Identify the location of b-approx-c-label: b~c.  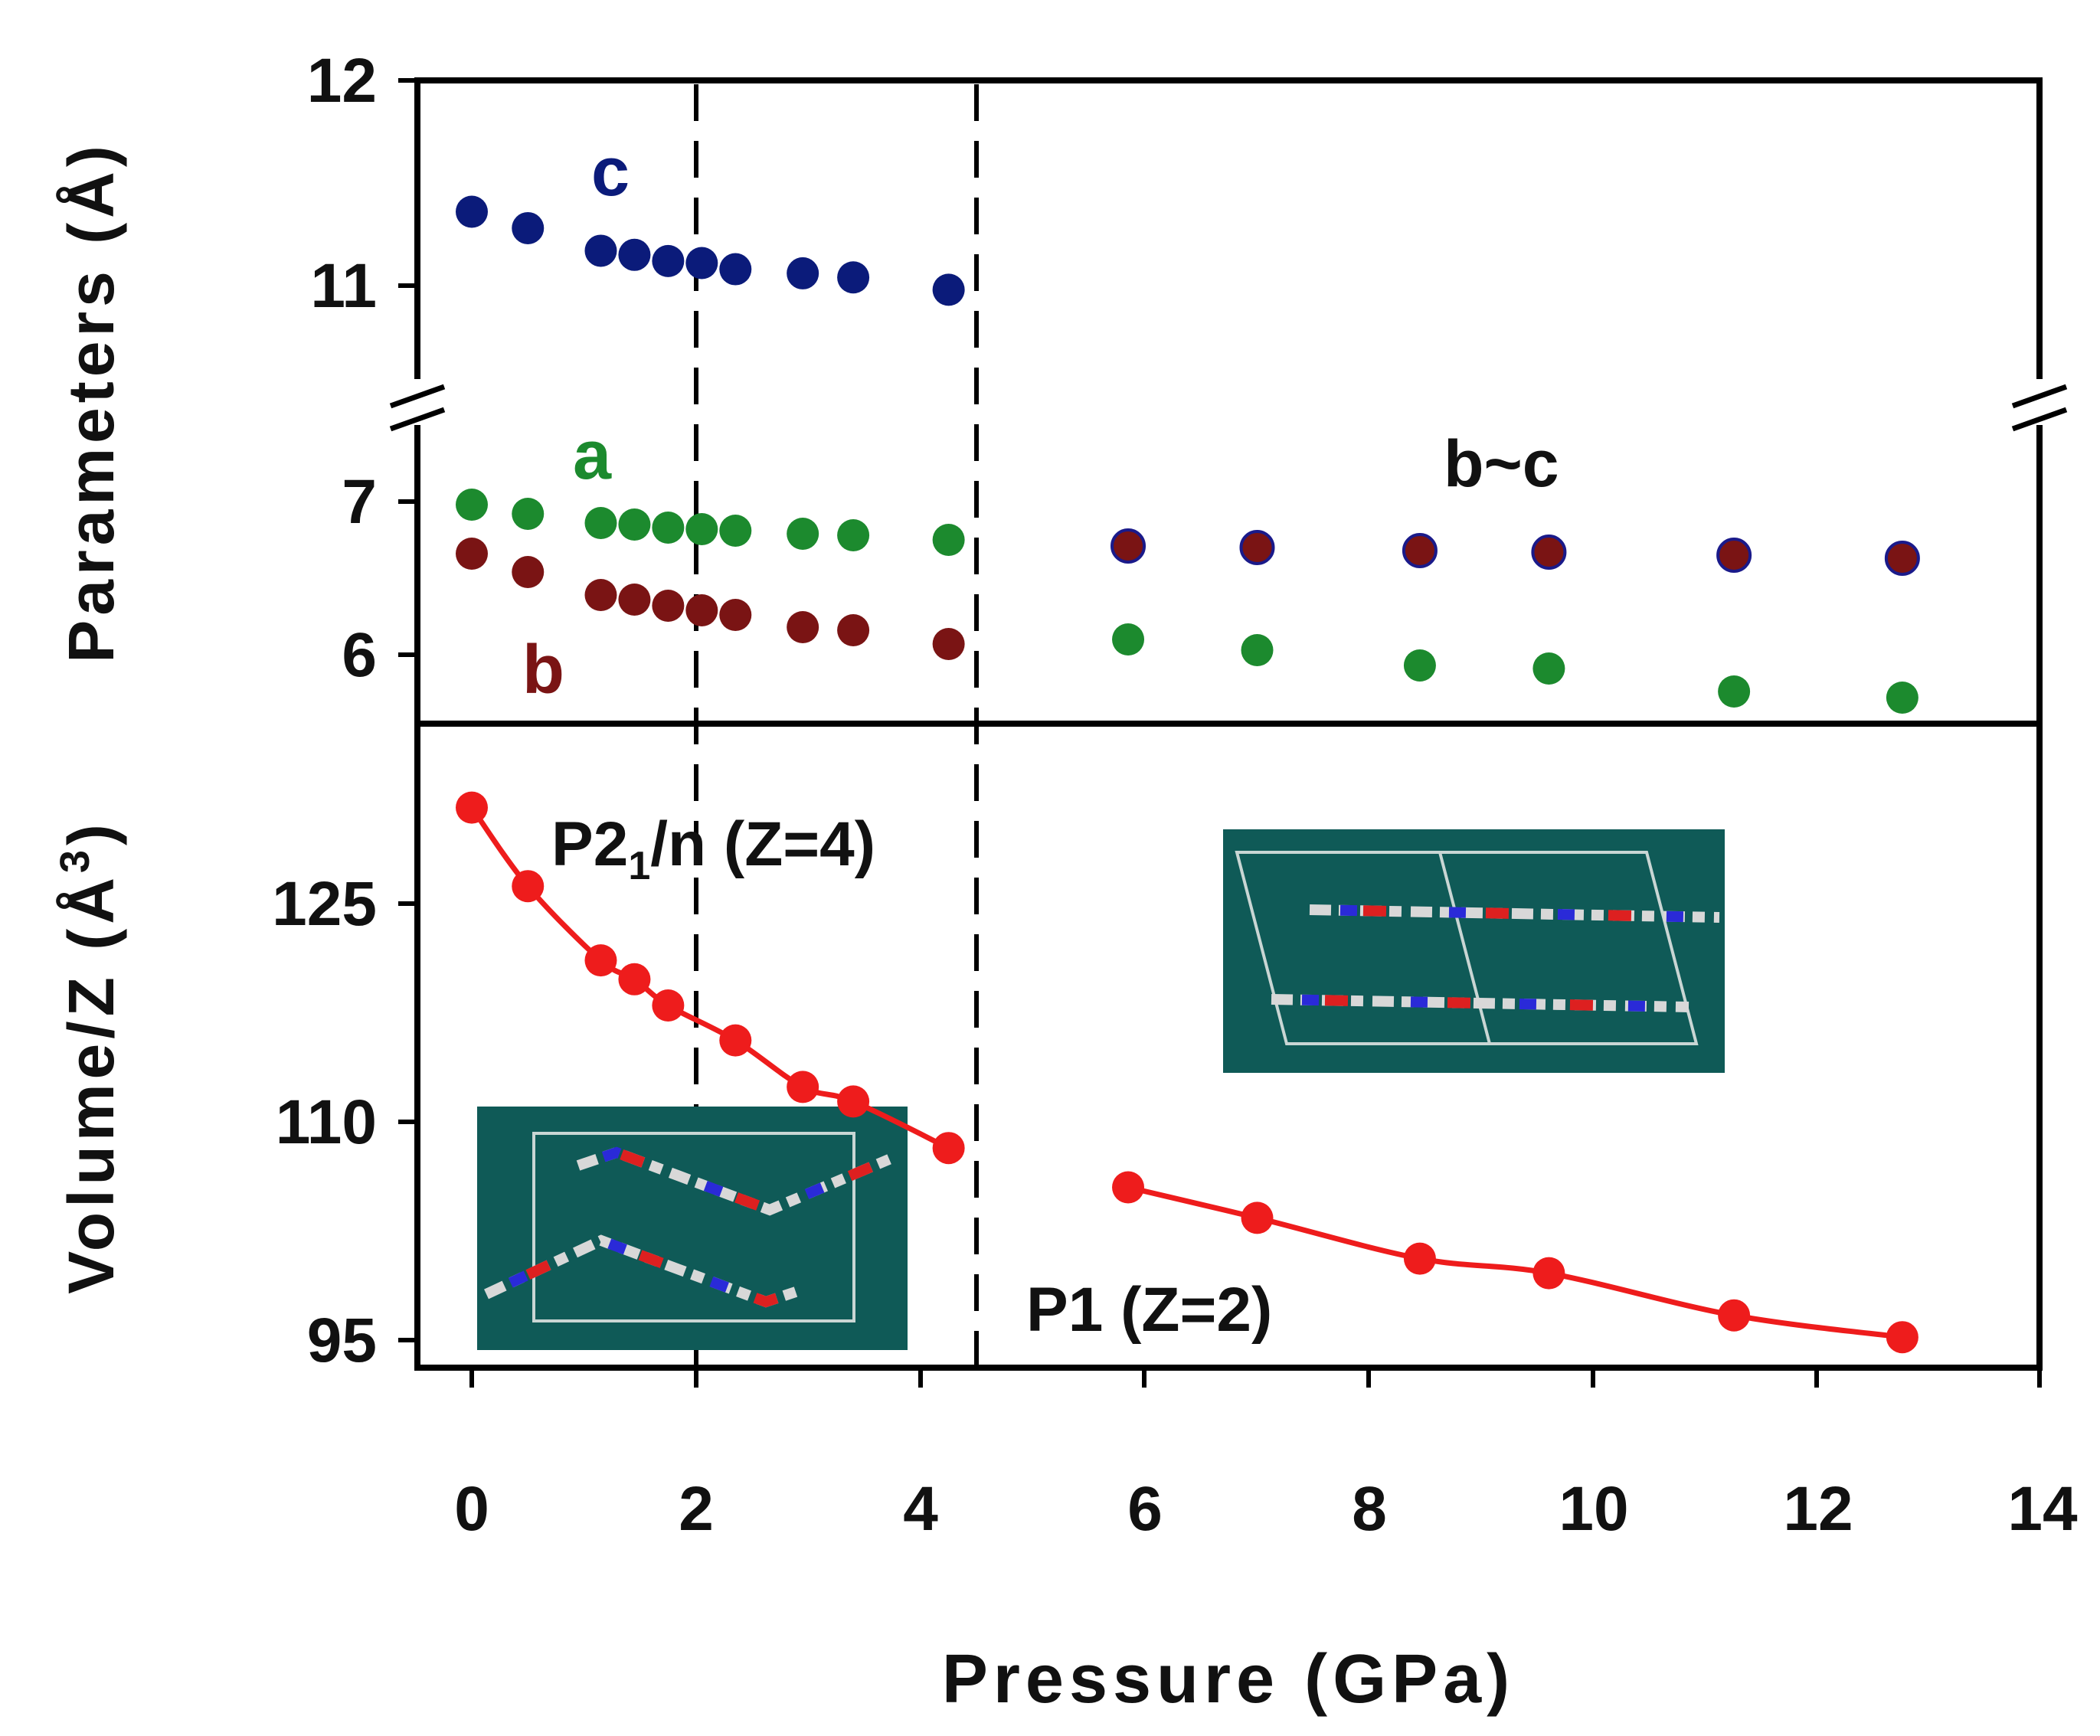
(1501, 464).